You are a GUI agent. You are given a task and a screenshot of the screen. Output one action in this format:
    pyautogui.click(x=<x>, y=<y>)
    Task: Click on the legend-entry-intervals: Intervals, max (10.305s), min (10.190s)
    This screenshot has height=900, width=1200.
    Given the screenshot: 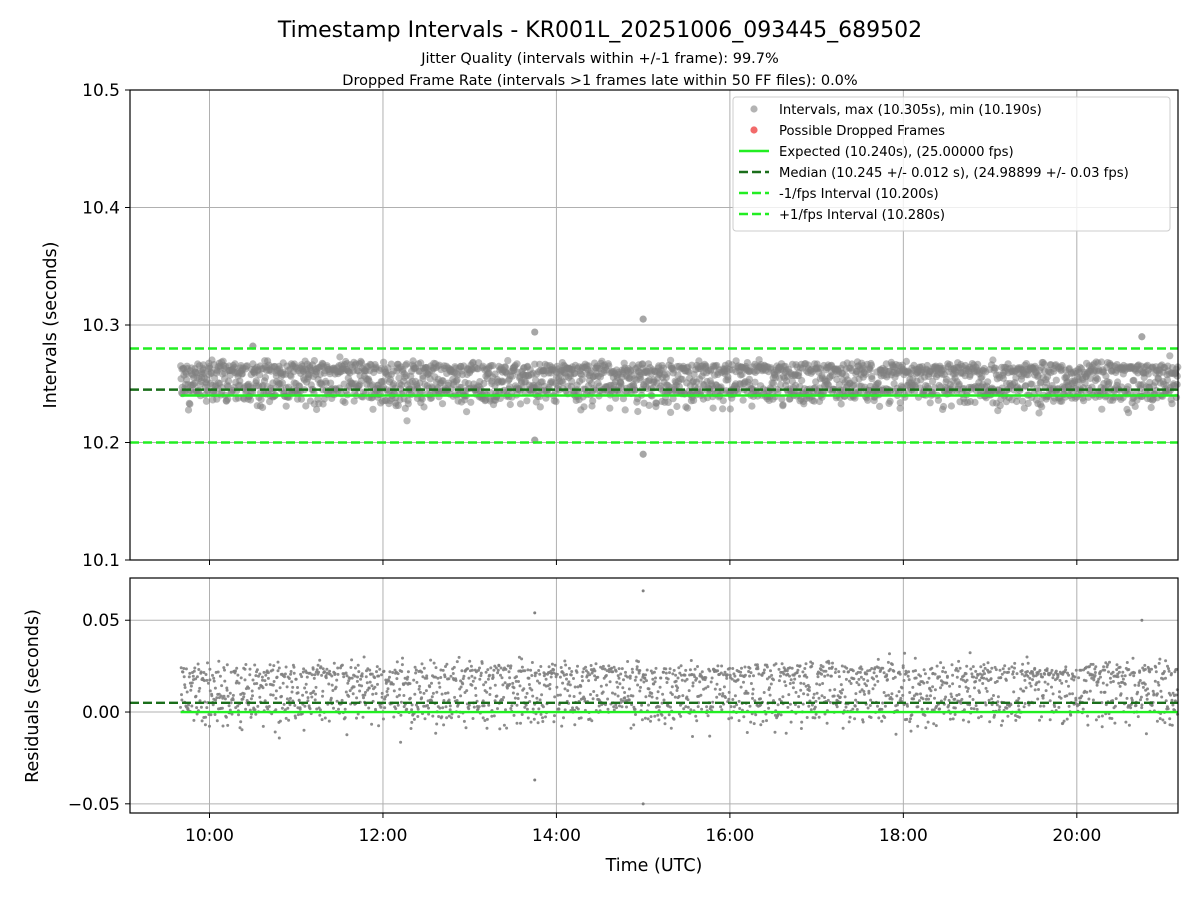 What is the action you would take?
    pyautogui.click(x=896, y=110)
    